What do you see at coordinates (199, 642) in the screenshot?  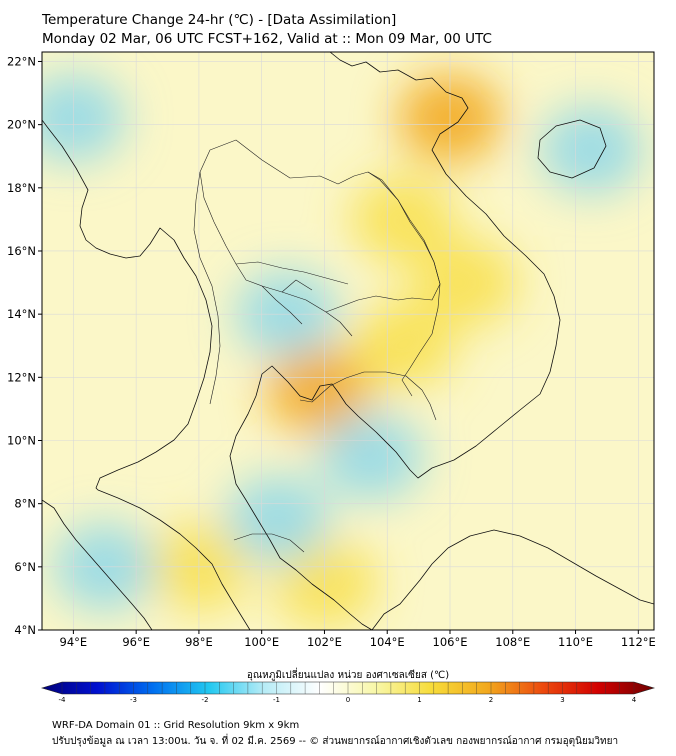 I see `lon-tick-label: 98°E` at bounding box center [199, 642].